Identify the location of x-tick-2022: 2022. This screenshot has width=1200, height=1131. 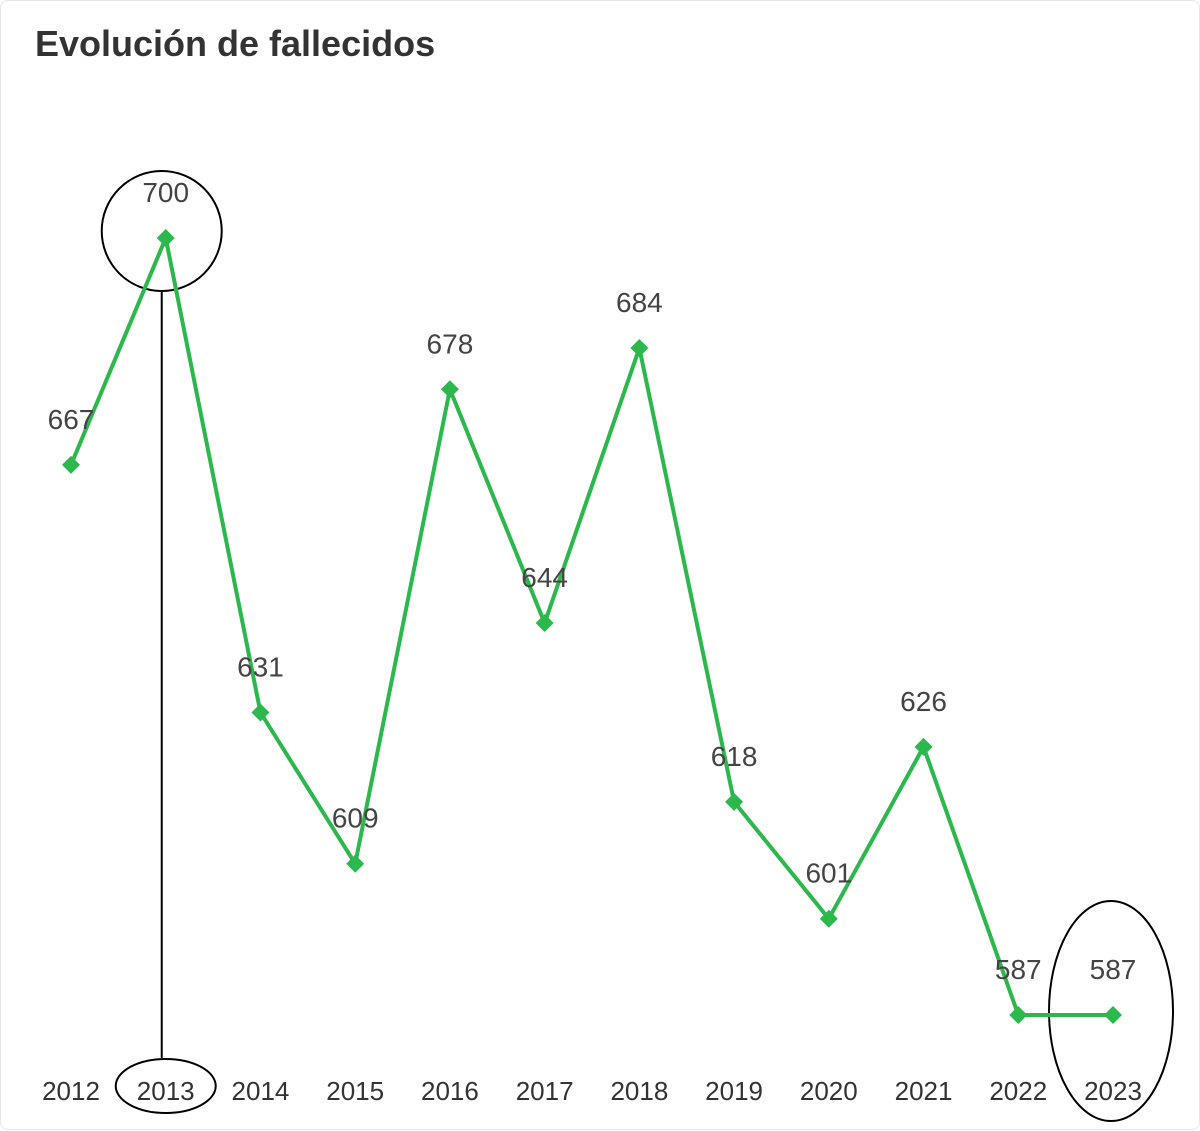
(1018, 1091).